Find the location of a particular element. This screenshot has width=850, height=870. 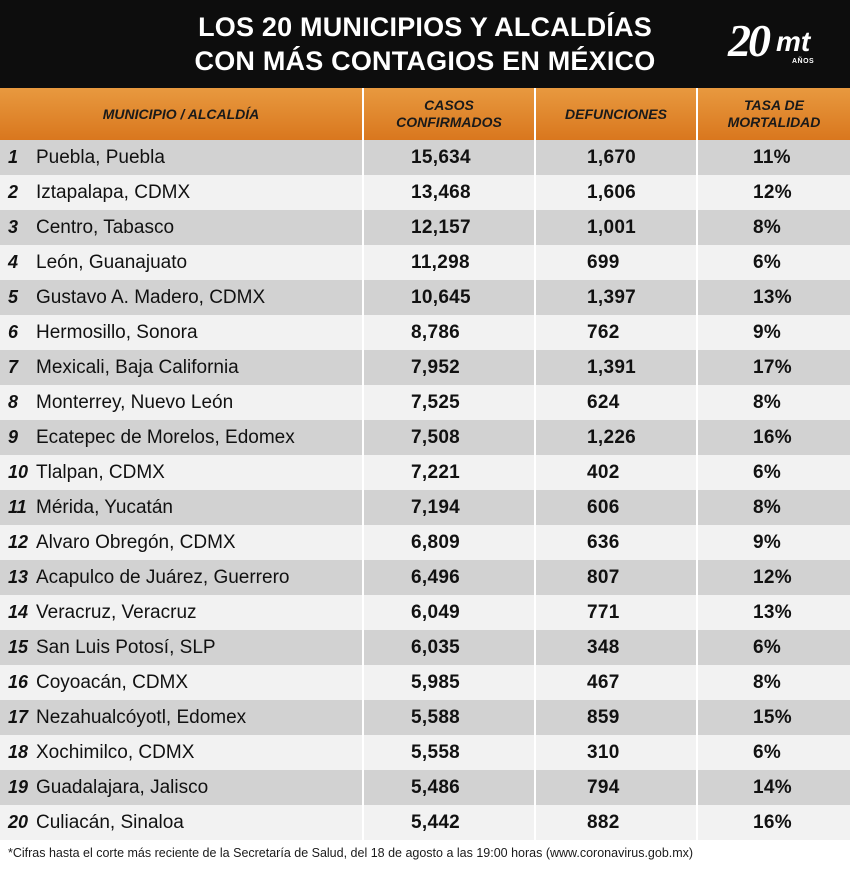

table-row: 5 Gustavo A. Madero, CDMX 10,645 1,397 13% is located at coordinates (425, 297).